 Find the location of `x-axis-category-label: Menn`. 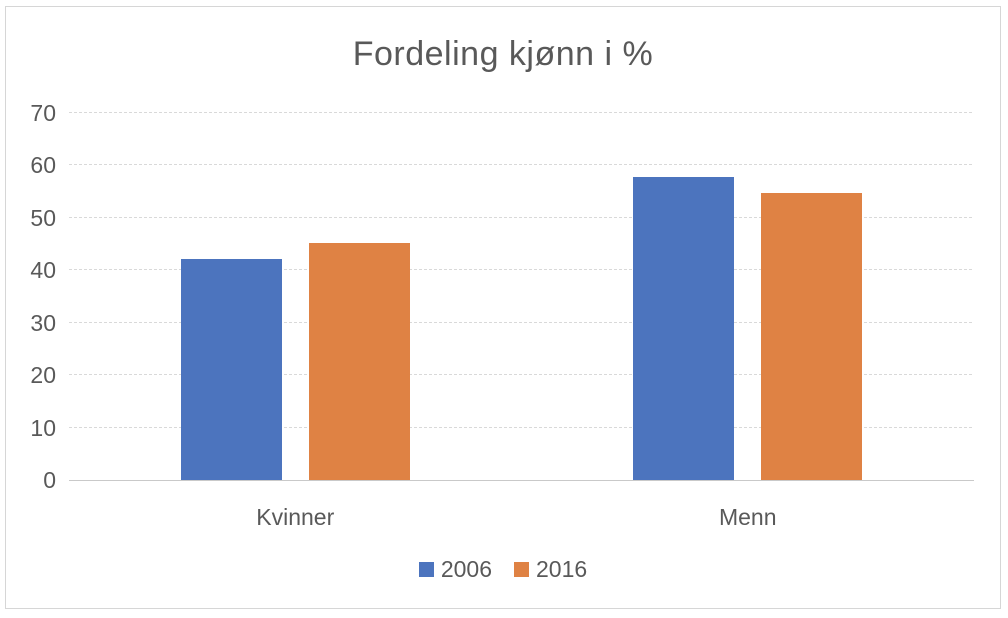

x-axis-category-label: Menn is located at coordinates (747, 517).